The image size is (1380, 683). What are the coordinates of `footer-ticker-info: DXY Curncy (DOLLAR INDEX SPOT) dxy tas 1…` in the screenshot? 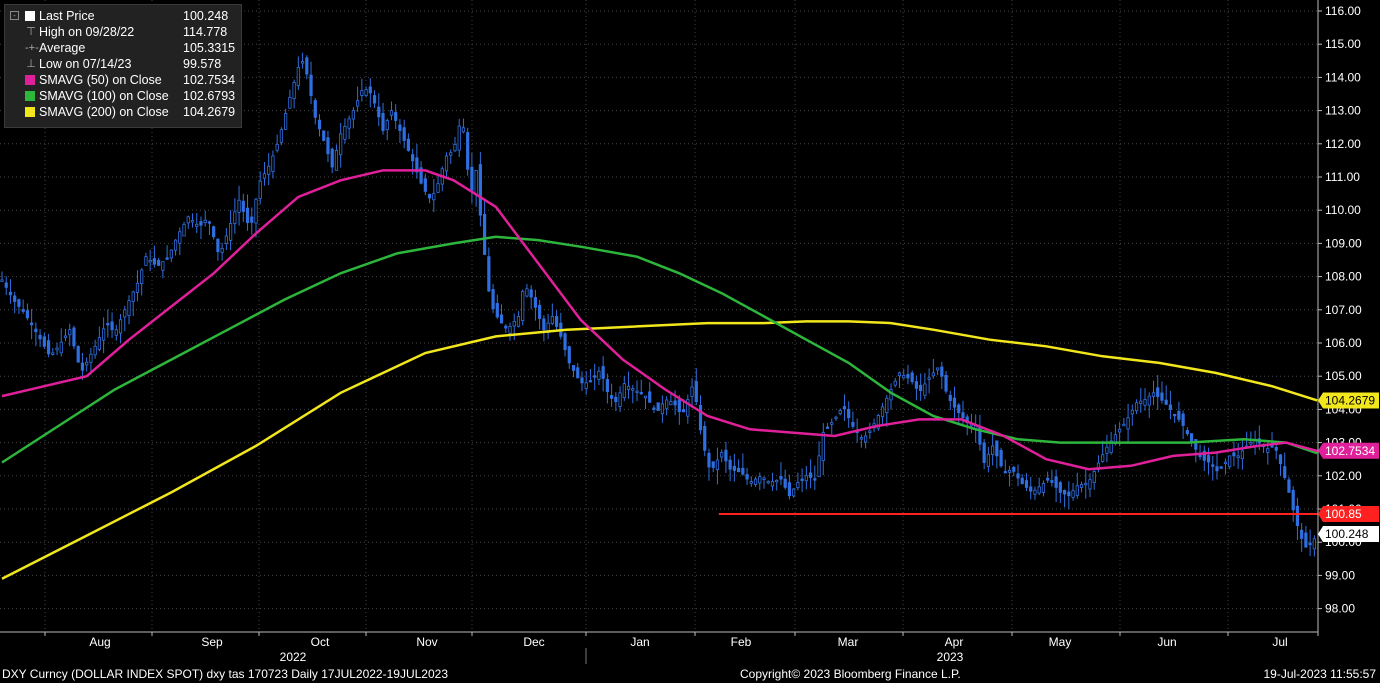 It's located at (225, 674).